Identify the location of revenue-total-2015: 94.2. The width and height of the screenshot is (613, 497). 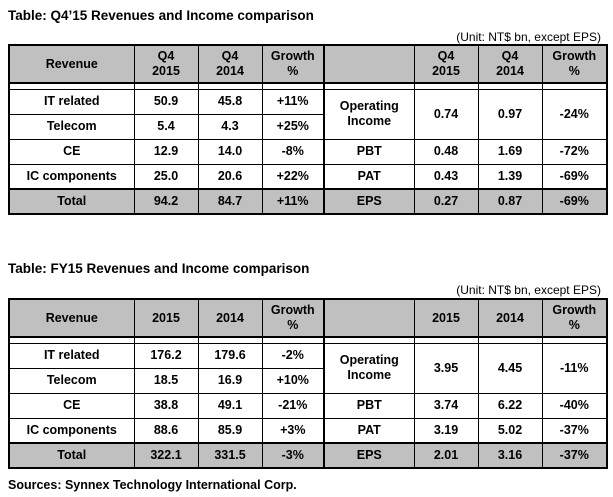
(166, 201).